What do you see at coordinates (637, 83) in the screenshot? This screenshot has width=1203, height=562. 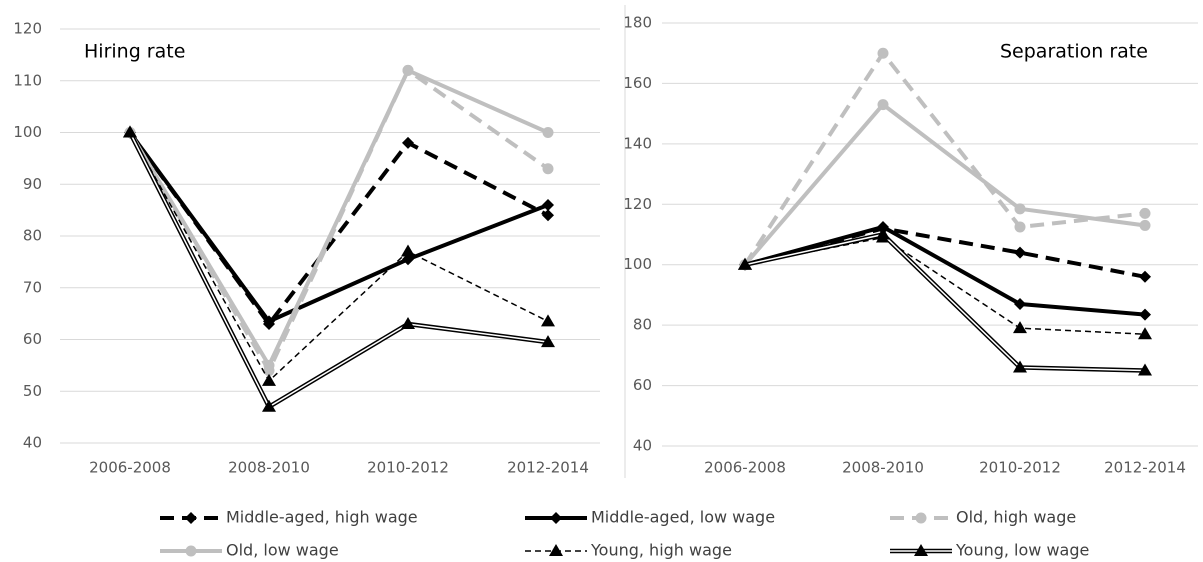 I see `y-tick-label: 160` at bounding box center [637, 83].